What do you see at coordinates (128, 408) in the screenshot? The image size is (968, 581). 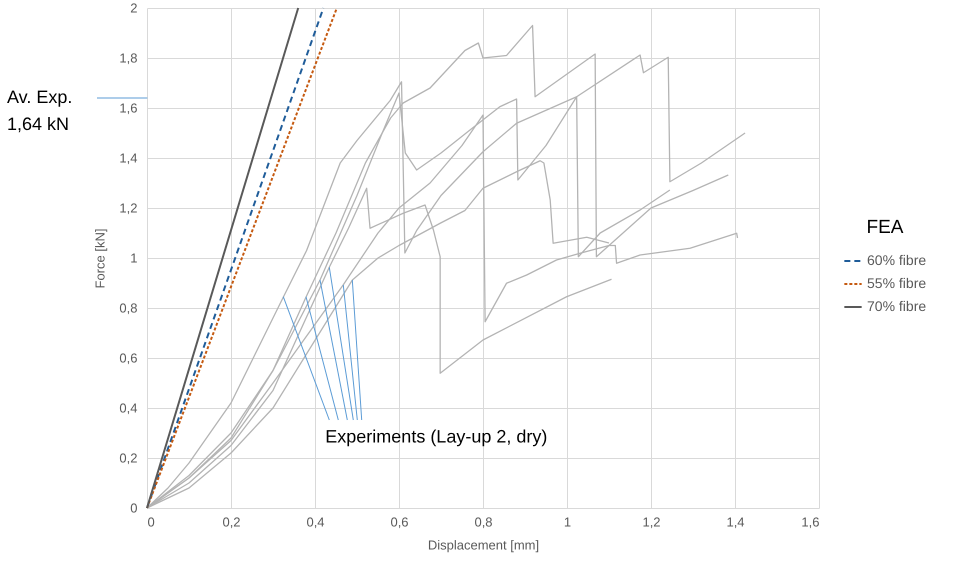 I see `y-tick-label: 0,4` at bounding box center [128, 408].